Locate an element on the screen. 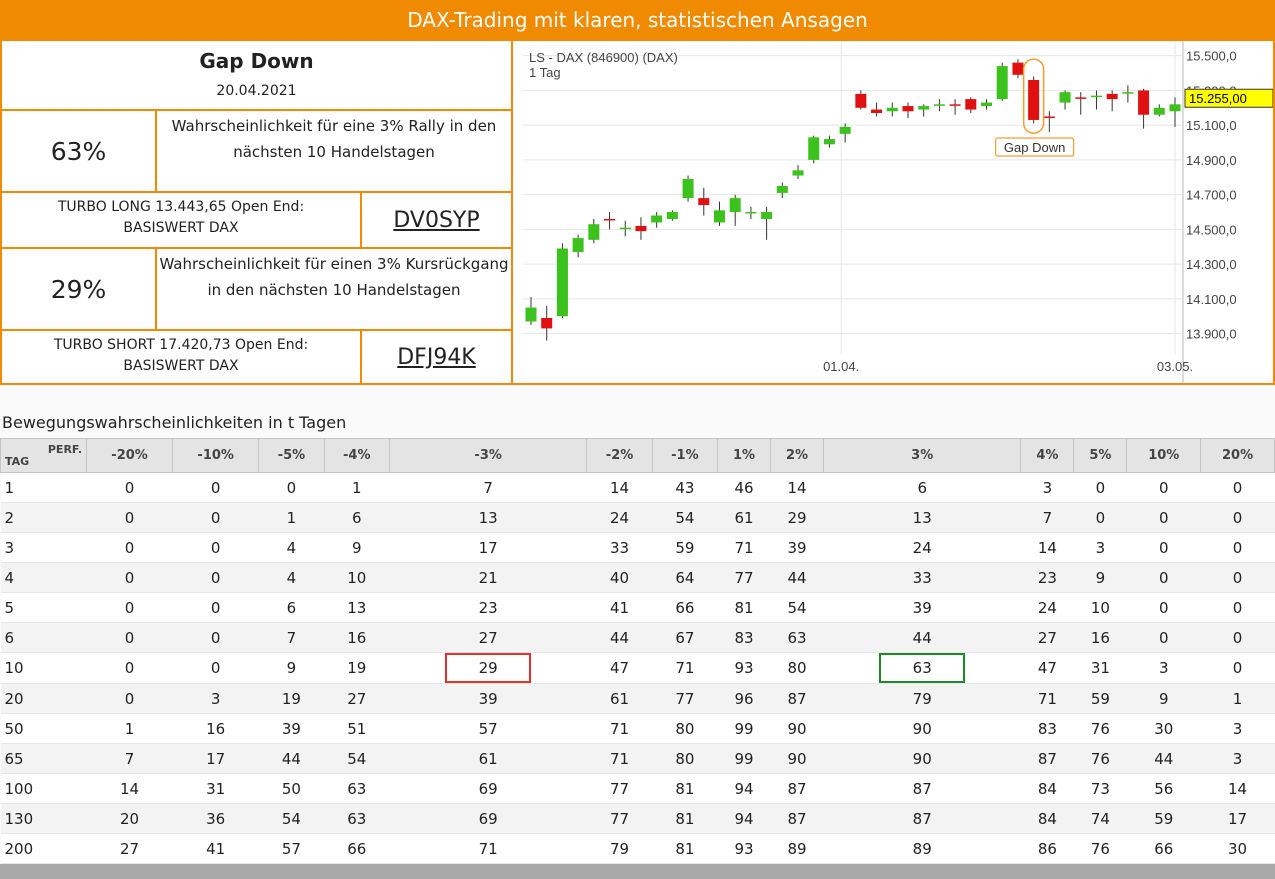  column-header: -5% is located at coordinates (291, 455).